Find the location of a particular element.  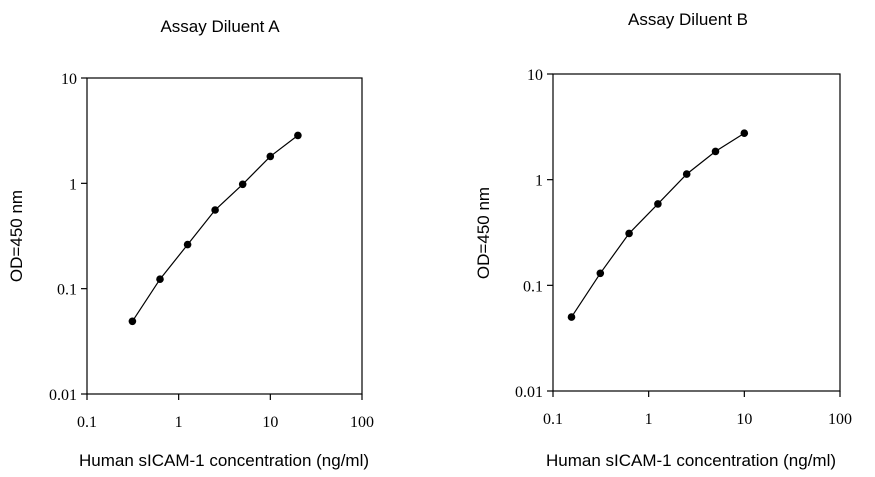

chart-title: Assay Diluent B is located at coordinates (688, 19).